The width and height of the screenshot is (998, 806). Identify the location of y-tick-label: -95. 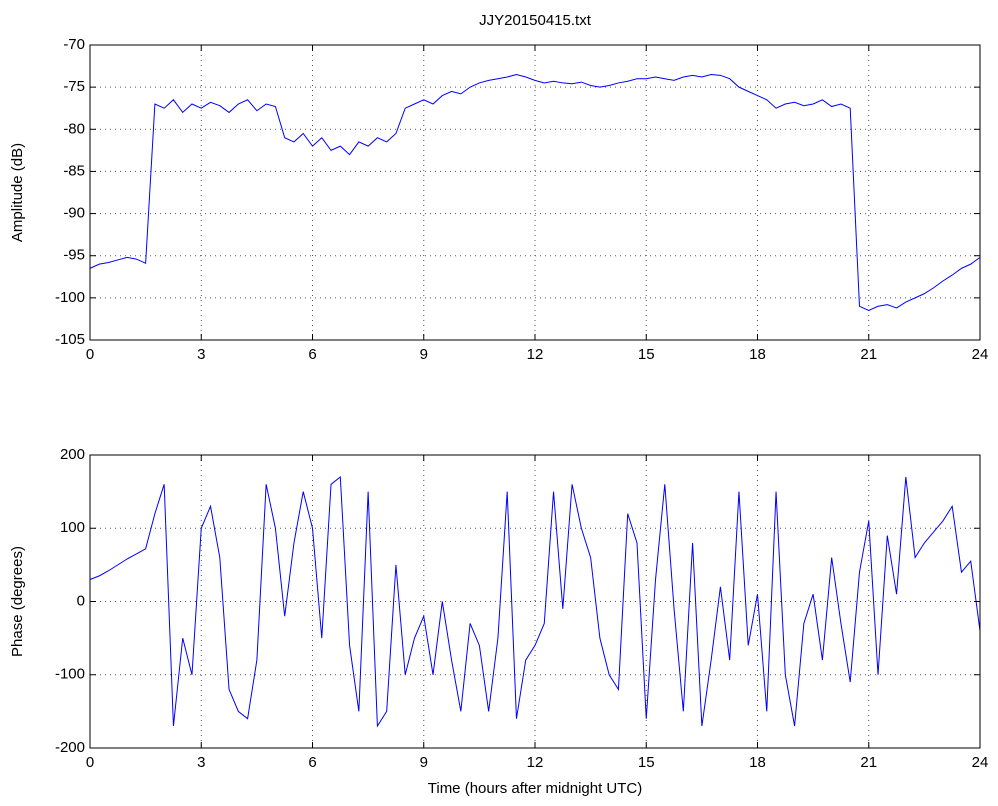
(74, 255).